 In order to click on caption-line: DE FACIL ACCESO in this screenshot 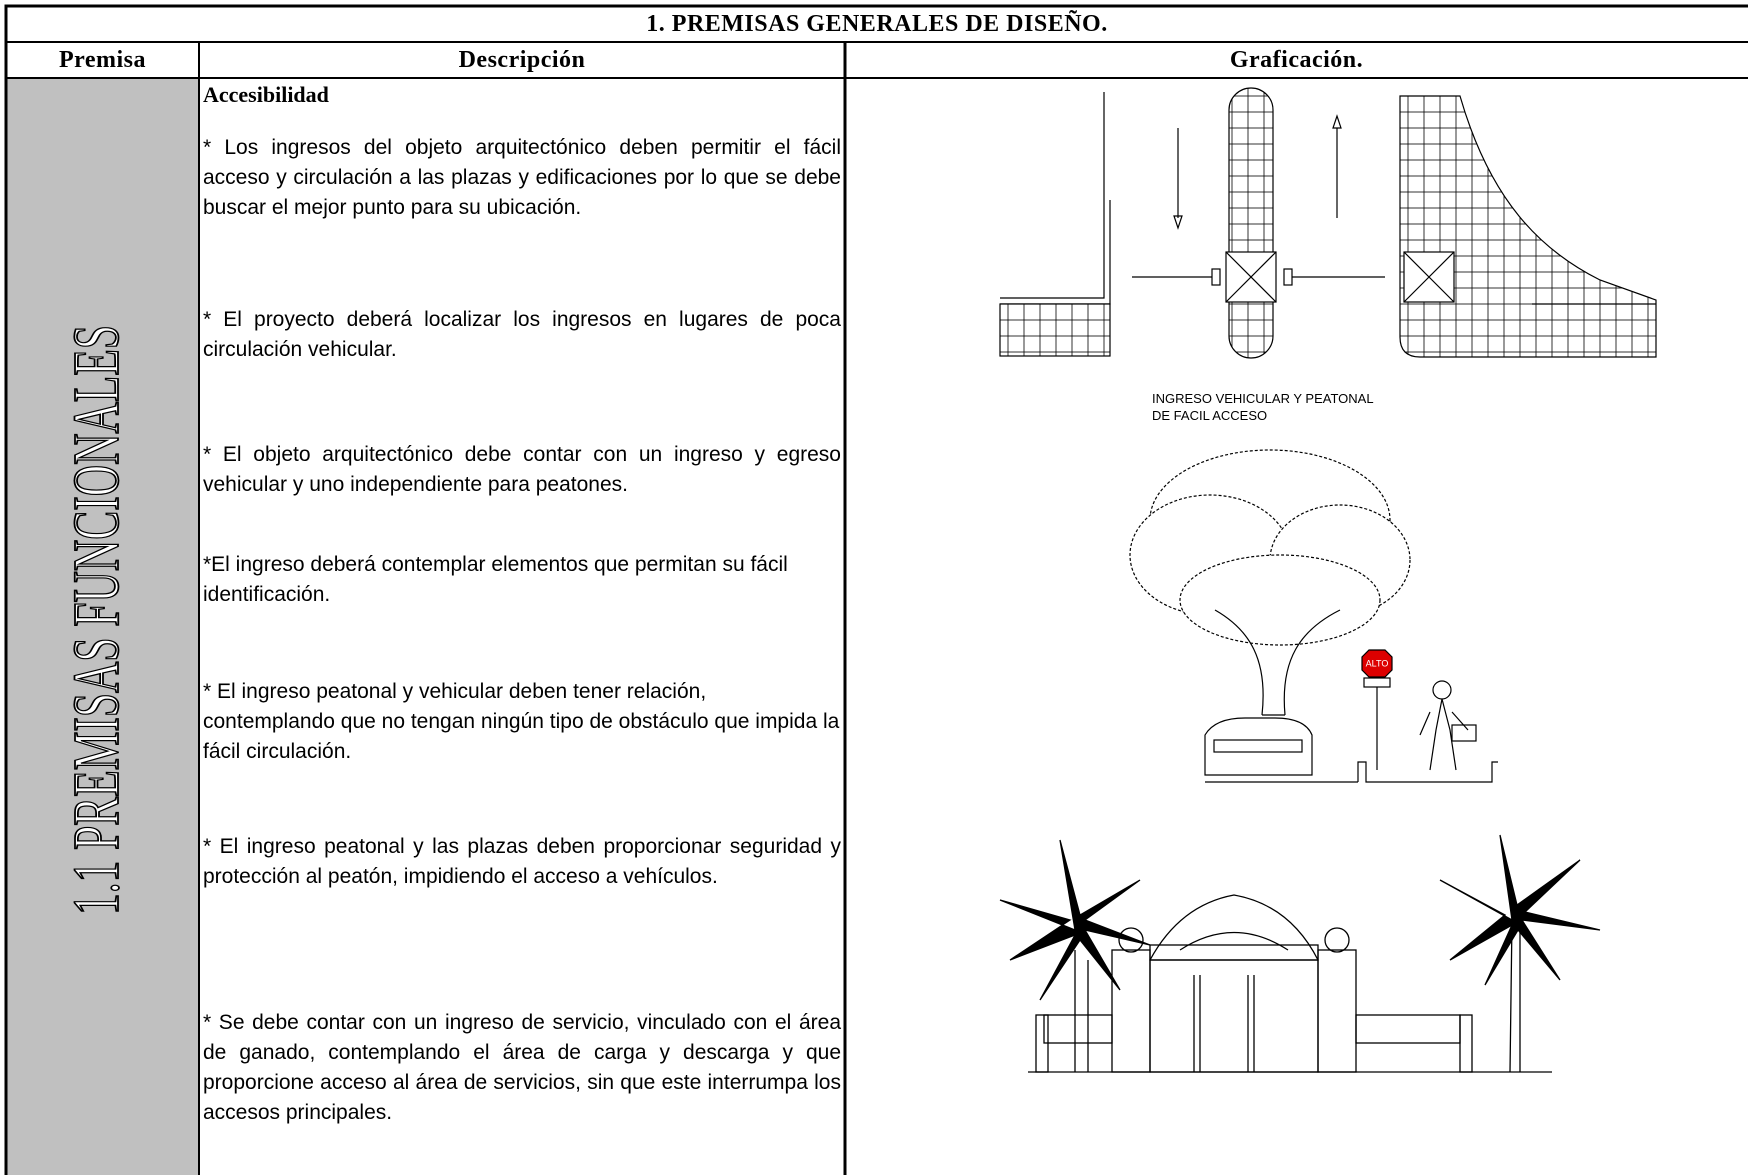, I will do `click(1209, 415)`.